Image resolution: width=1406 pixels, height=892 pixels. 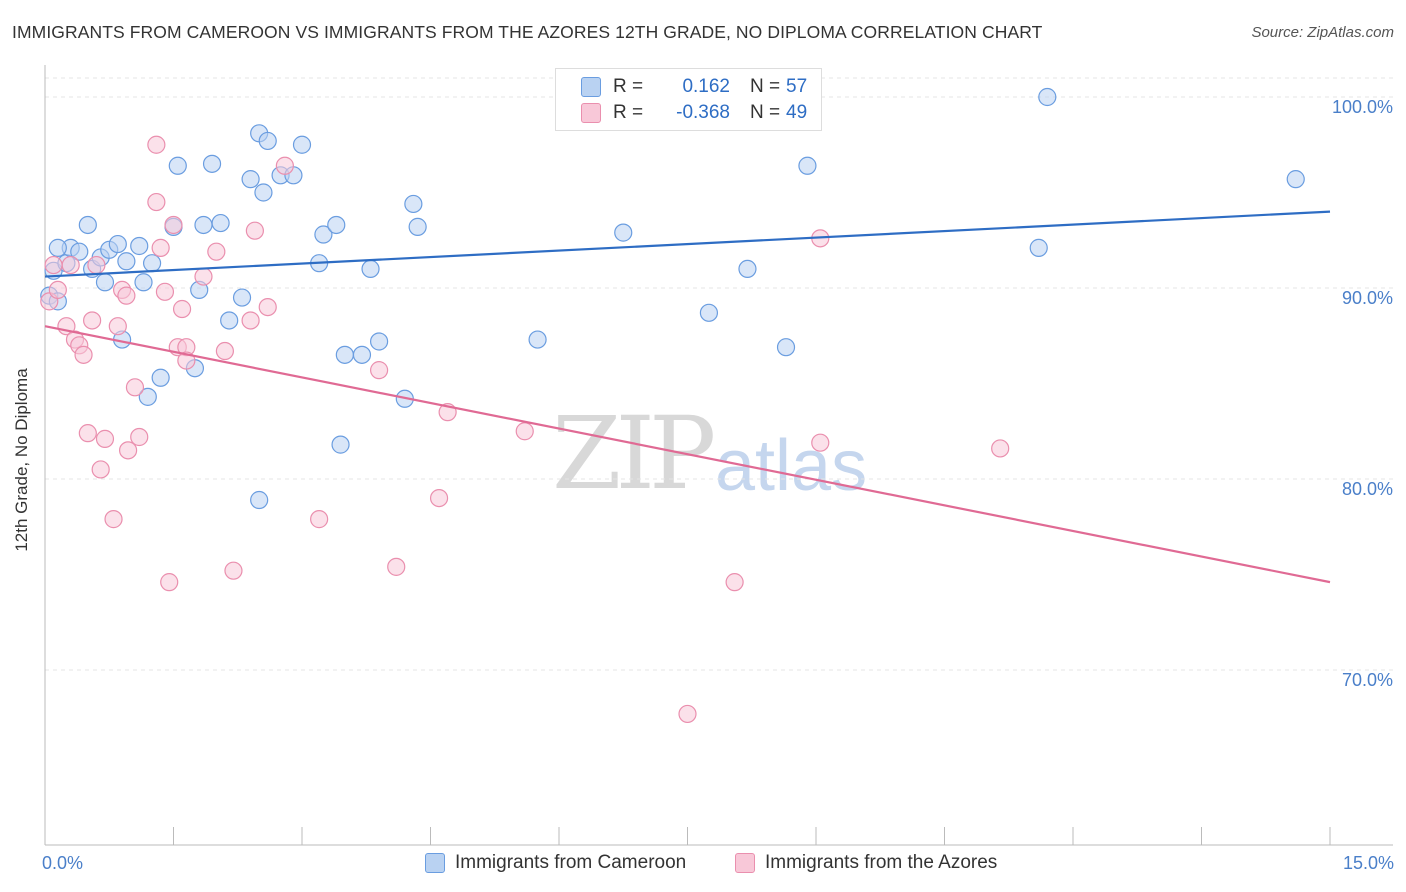 I want to click on stats-legend: R = 0.162 N = 57 R = -0.368 N = 49, so click(x=688, y=99).